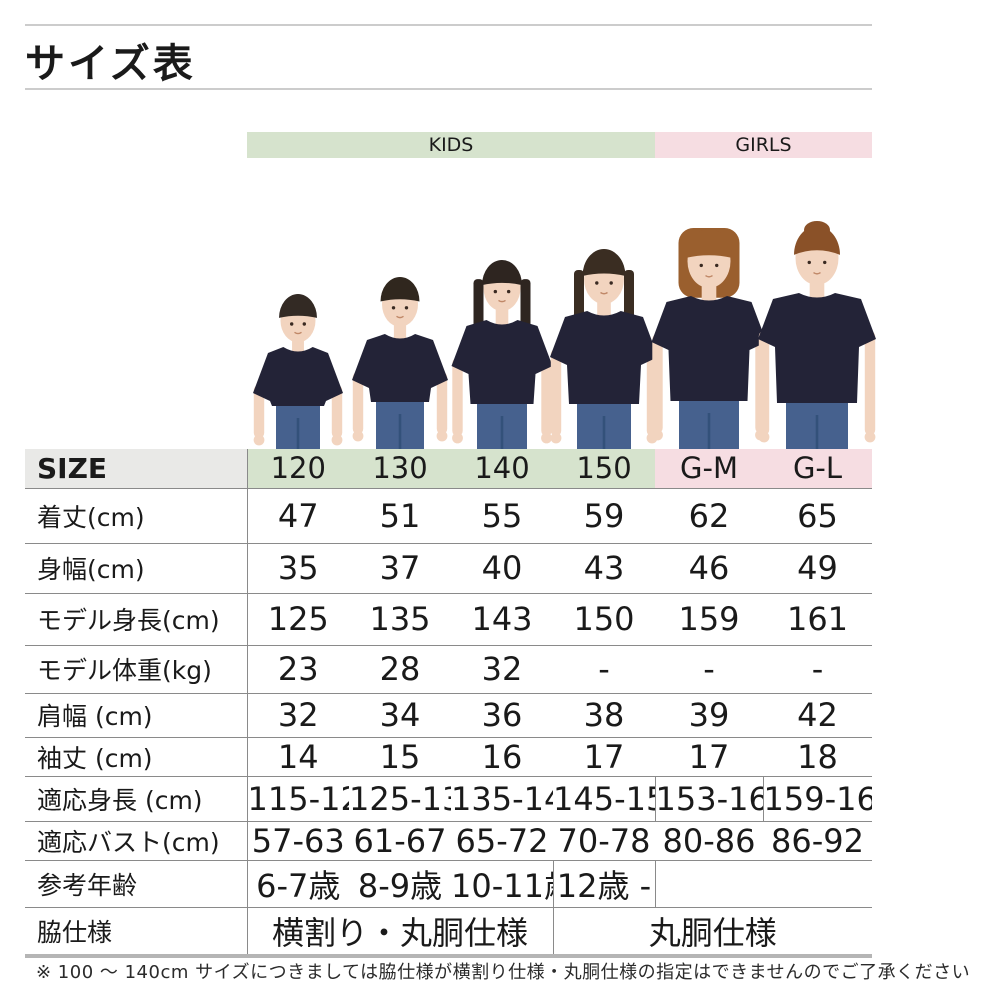 This screenshot has width=1000, height=1000. I want to click on row-label: 参考年齢, so click(136, 884).